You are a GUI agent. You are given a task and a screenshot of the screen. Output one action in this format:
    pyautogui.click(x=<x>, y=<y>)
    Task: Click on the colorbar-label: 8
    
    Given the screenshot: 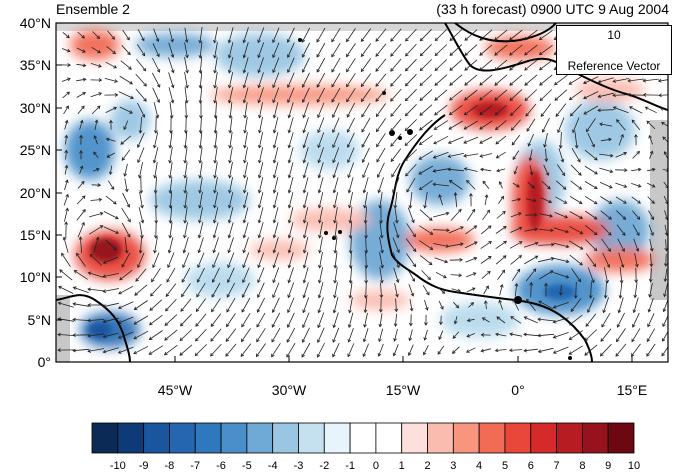 What is the action you would take?
    pyautogui.click(x=582, y=466)
    